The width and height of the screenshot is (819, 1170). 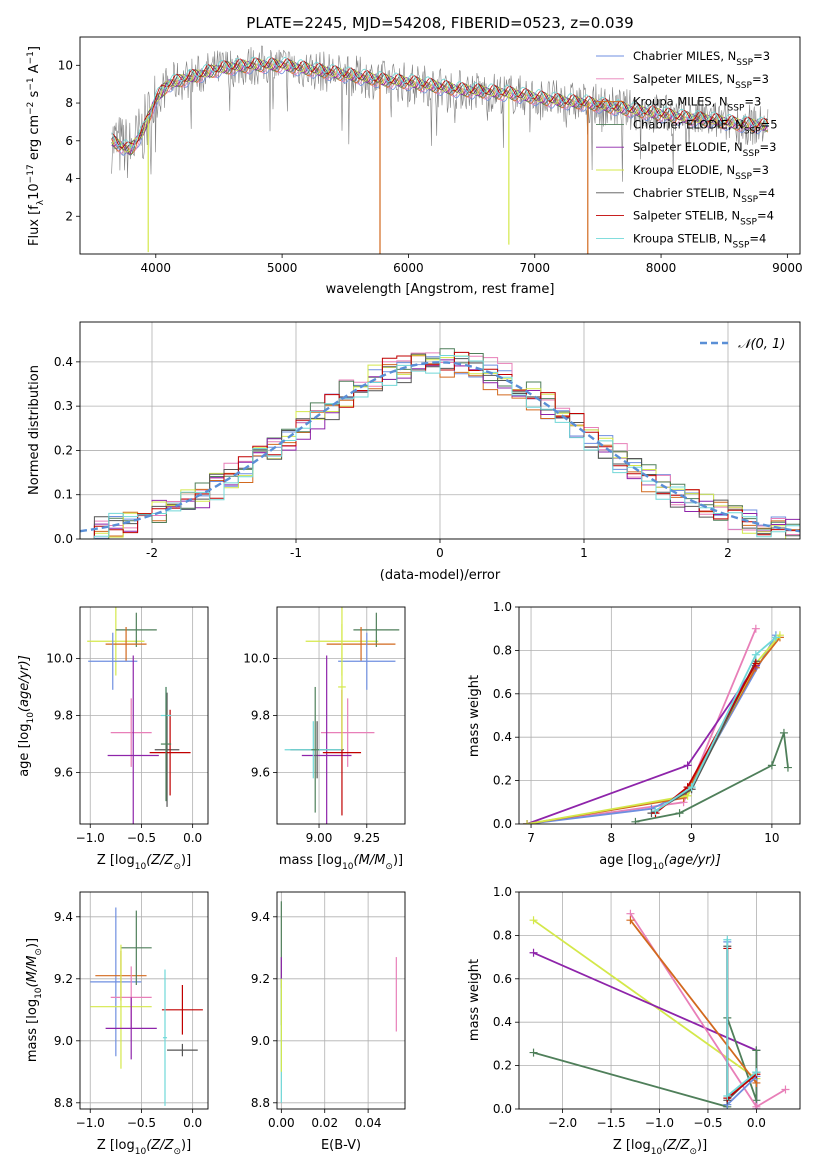 I want to click on label-part: A, so click(x=34, y=70).